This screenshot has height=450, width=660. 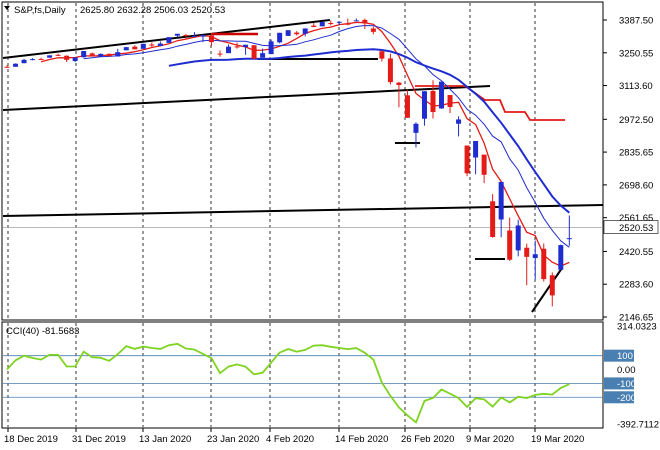 What do you see at coordinates (636, 120) in the screenshot?
I see `price-tick-label: 2972.50` at bounding box center [636, 120].